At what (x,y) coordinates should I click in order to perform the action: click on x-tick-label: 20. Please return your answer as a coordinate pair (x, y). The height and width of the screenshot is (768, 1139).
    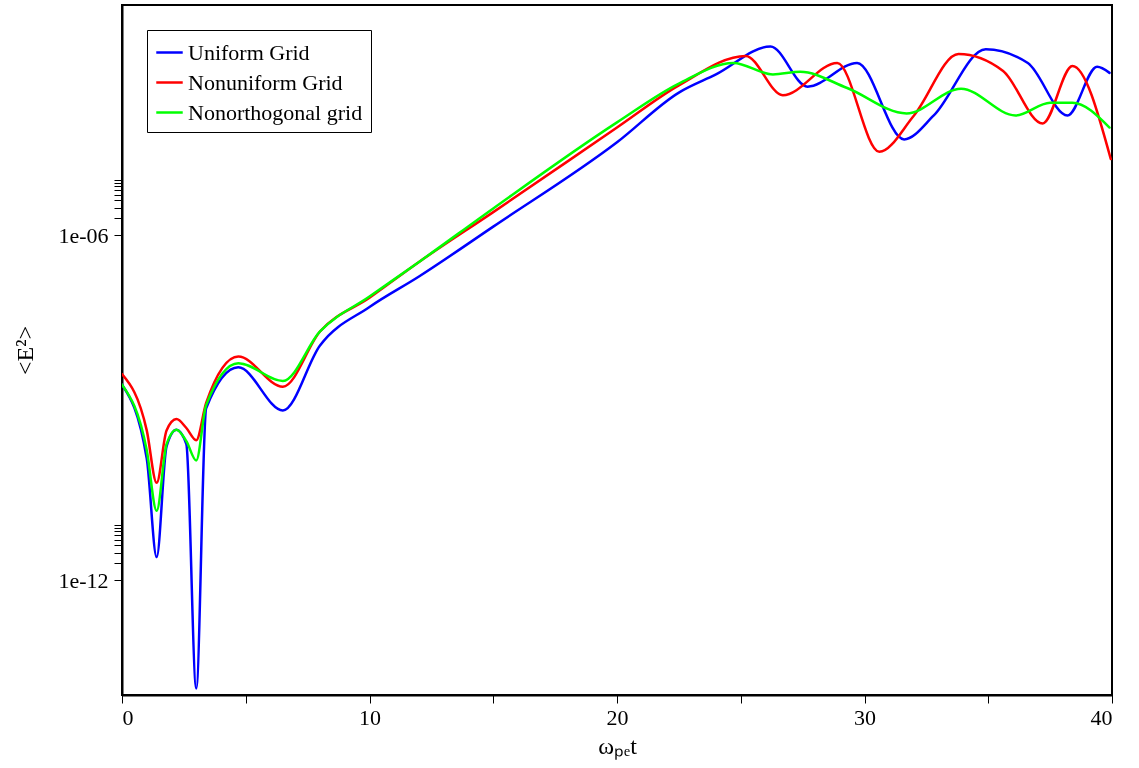
    Looking at the image, I should click on (617, 717).